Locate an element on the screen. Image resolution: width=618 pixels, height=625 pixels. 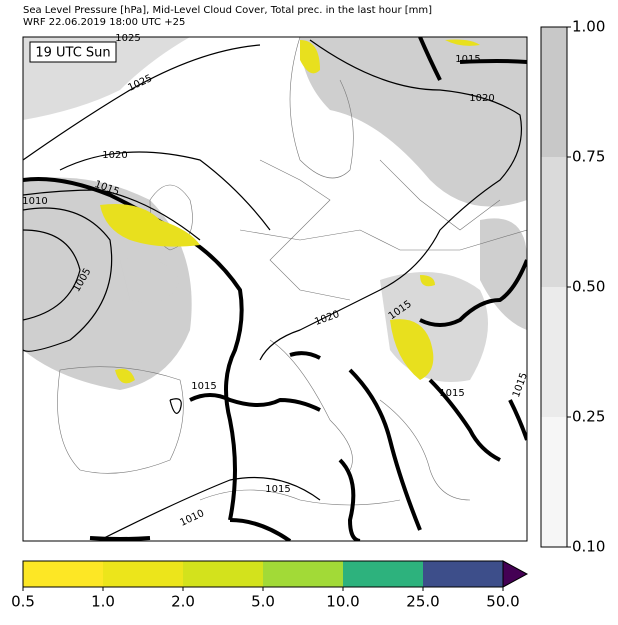
time-label: 19 UTC Sun is located at coordinates (72, 53).